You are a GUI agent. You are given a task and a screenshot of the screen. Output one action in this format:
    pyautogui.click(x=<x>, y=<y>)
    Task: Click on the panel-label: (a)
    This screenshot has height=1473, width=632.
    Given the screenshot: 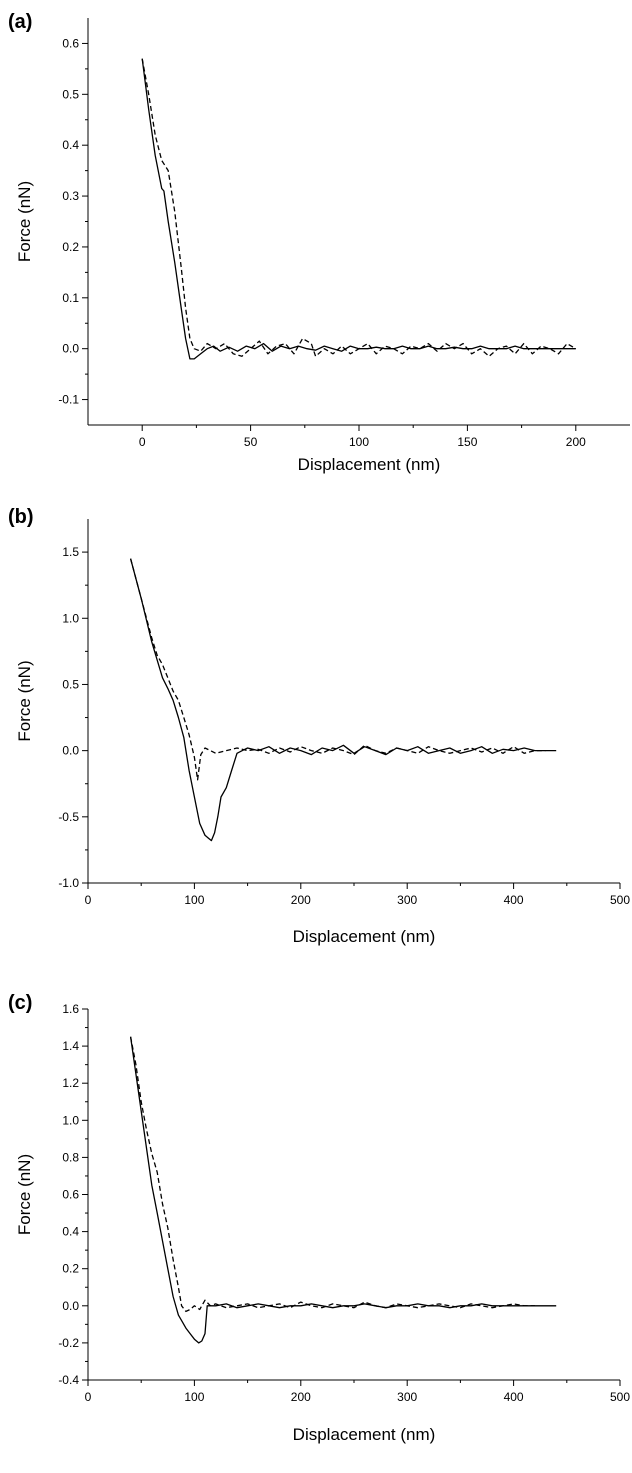 What is the action you would take?
    pyautogui.click(x=20, y=22)
    